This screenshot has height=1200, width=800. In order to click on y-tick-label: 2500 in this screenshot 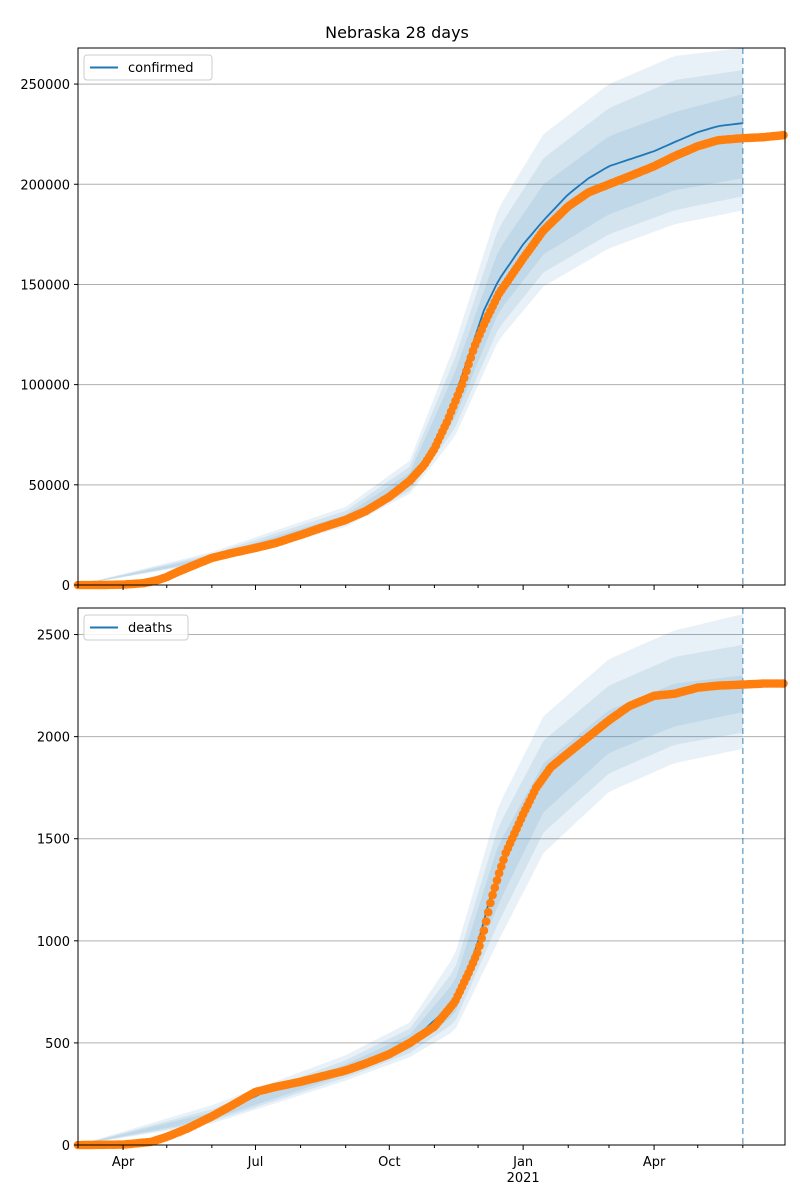, I will do `click(53, 636)`.